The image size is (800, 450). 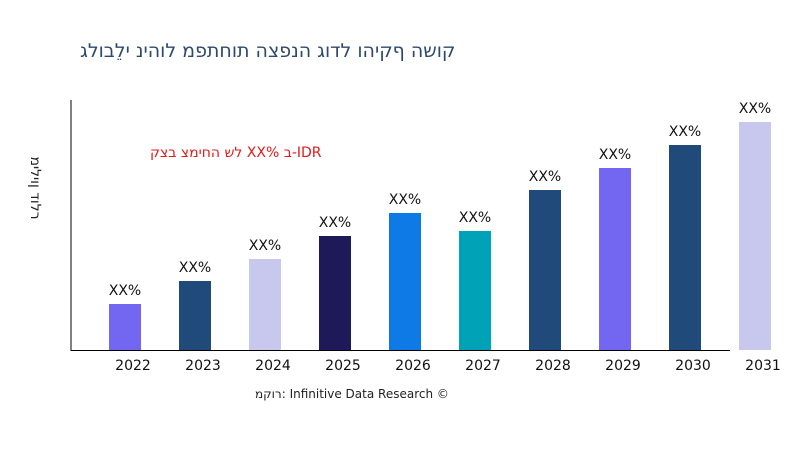 I want to click on x-tick-label-2022: 2022, so click(x=133, y=366).